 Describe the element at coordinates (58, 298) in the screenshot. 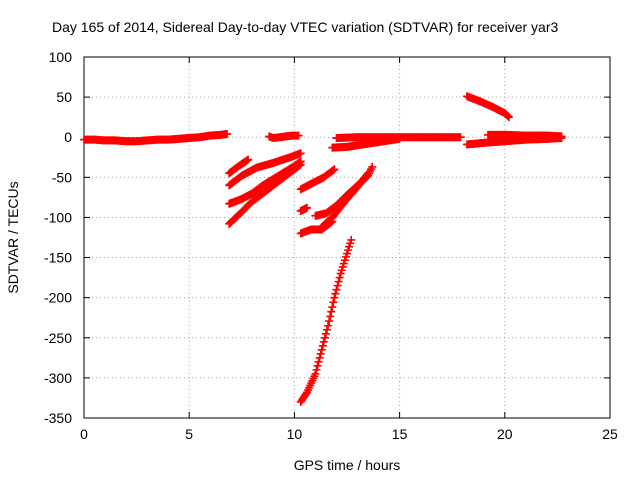

I see `y-tick-label: -200` at that location.